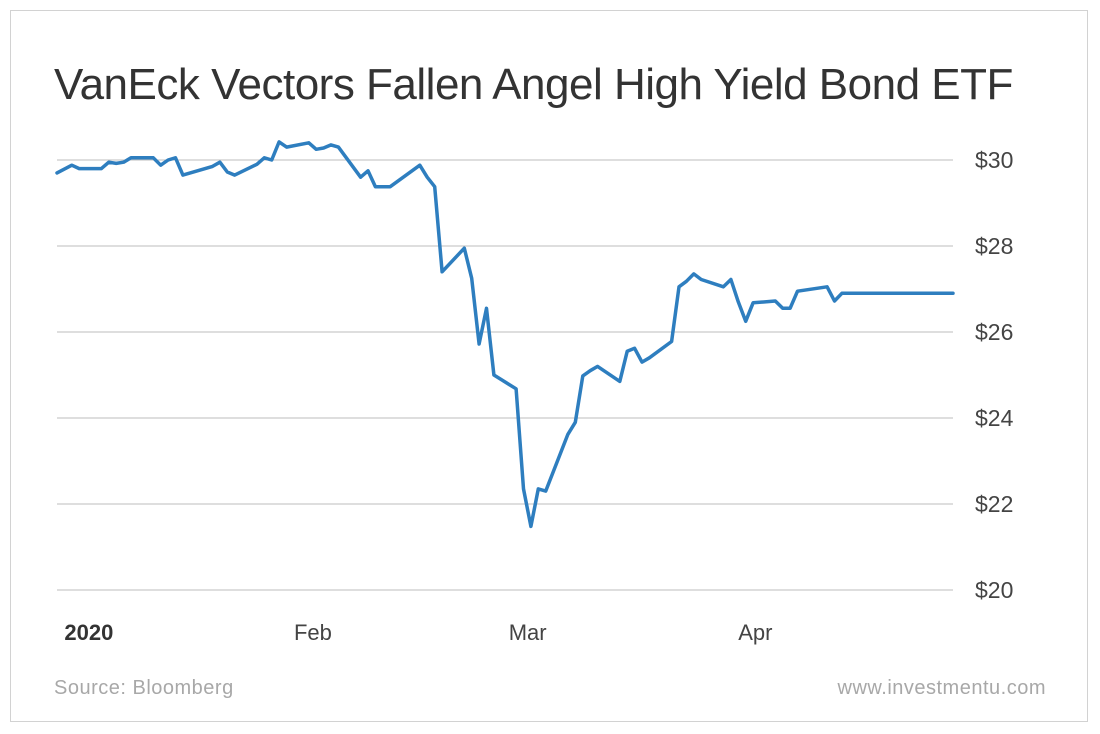  What do you see at coordinates (994, 160) in the screenshot?
I see `y-tick-label: $30` at bounding box center [994, 160].